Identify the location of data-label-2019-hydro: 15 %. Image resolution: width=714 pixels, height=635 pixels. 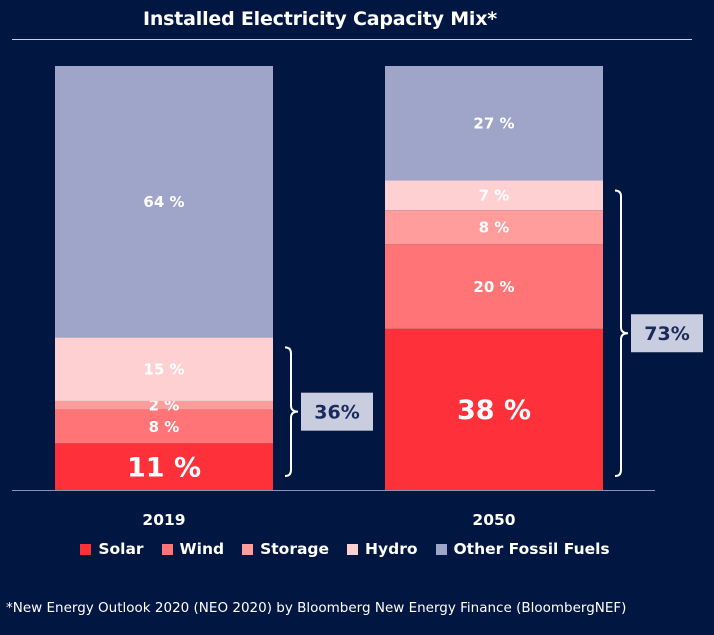
(163, 370).